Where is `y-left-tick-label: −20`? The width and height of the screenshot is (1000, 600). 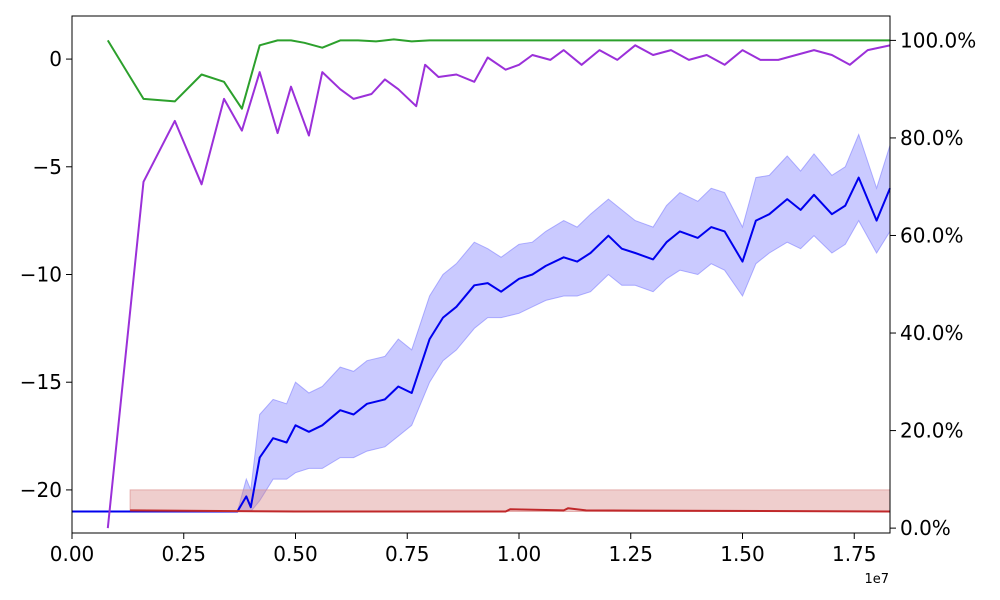 y-left-tick-label: −20 is located at coordinates (41, 490).